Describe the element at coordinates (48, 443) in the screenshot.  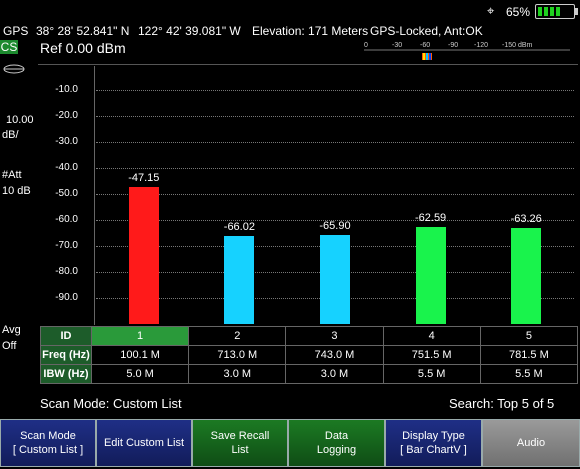
I see `scan-mode-button: Scan Mode [ Custom List ]` at that location.